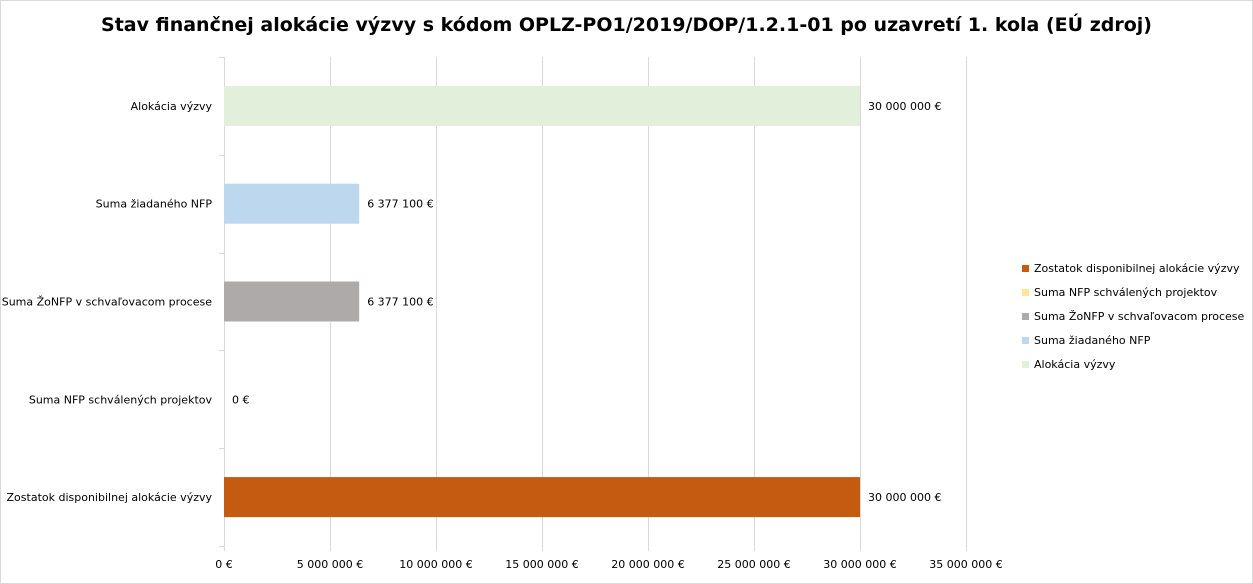  I want to click on legend-item: Alokácia výzvy, so click(1133, 364).